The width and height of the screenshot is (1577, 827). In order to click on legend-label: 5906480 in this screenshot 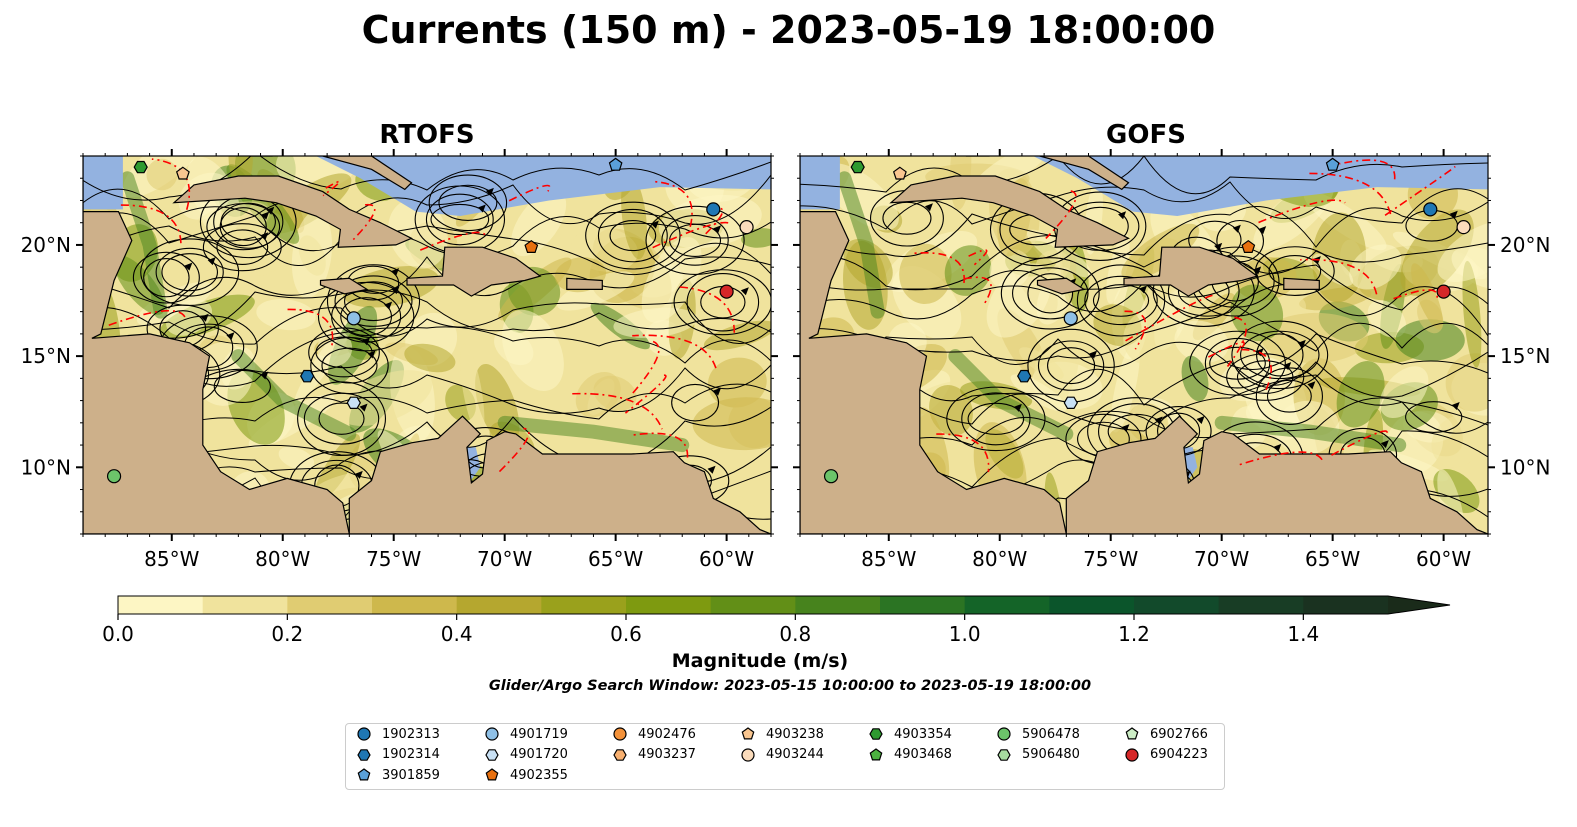, I will do `click(1051, 754)`.